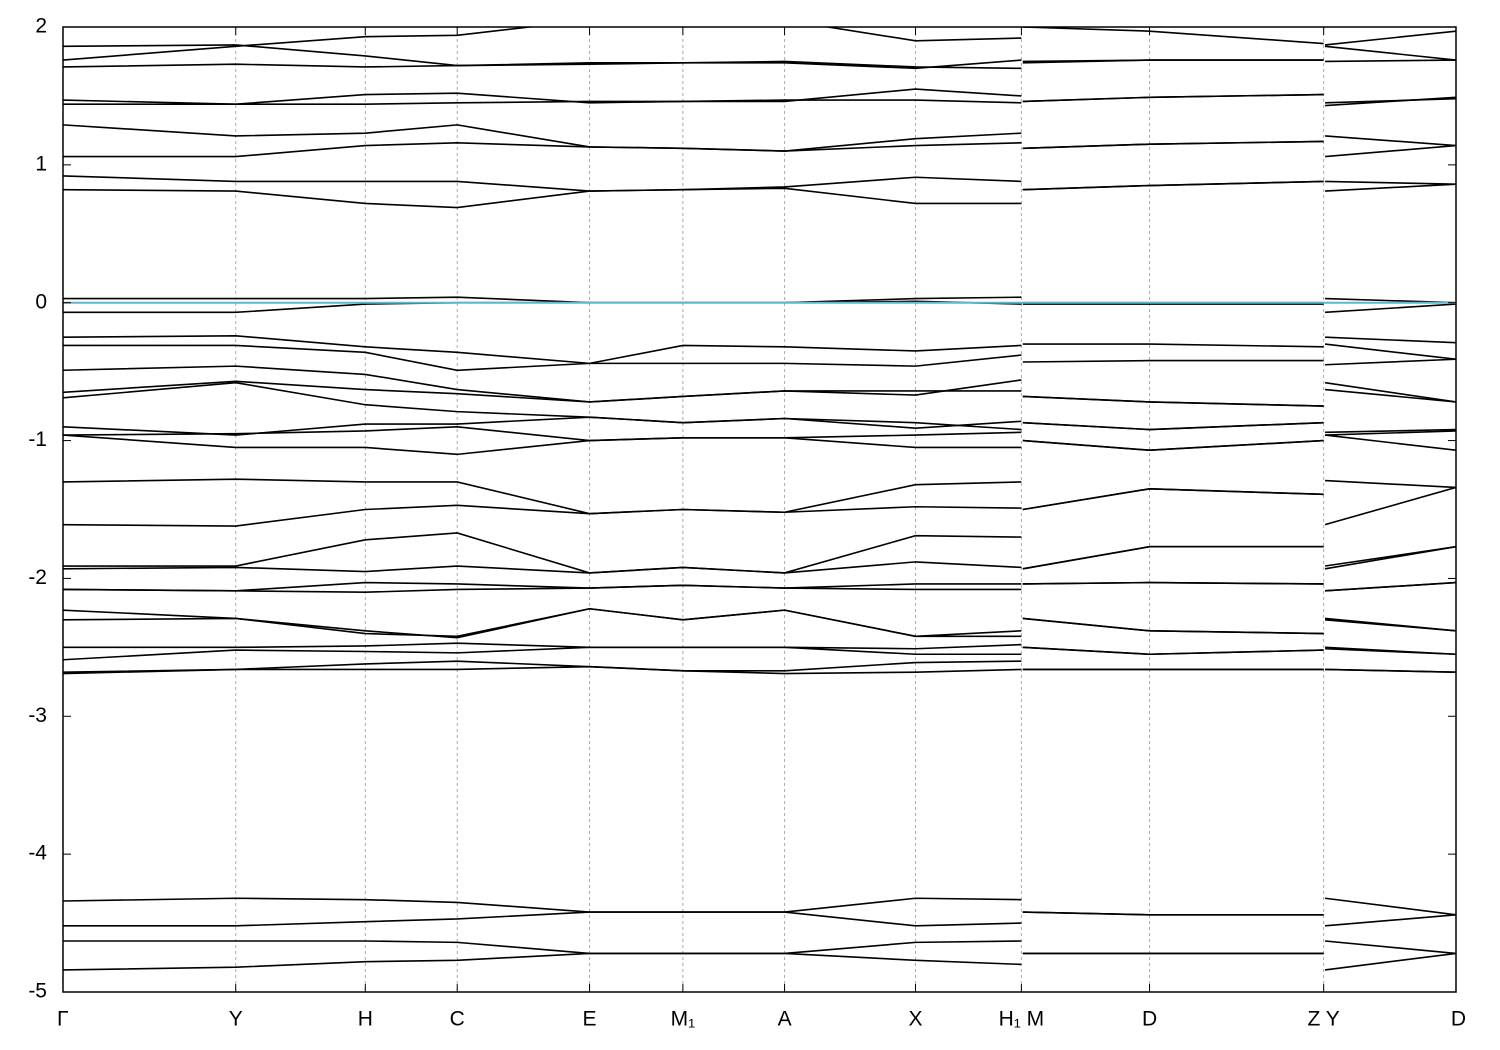 This screenshot has width=1500, height=1050. What do you see at coordinates (683, 1019) in the screenshot?
I see `x-tick-label: M₁` at bounding box center [683, 1019].